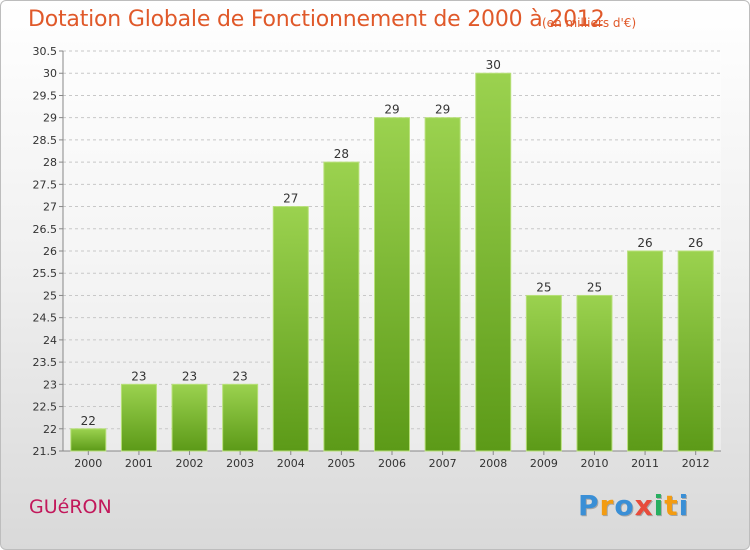 The image size is (750, 550). Describe the element at coordinates (341, 154) in the screenshot. I see `data-label: 28` at that location.